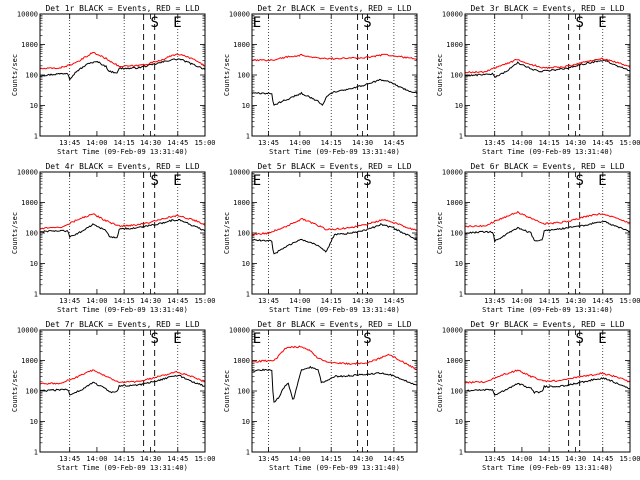 This screenshot has width=640, height=480. What do you see at coordinates (122, 8) in the screenshot?
I see `panel-title: Det 1r BLACK = Events, RED = LLD` at bounding box center [122, 8].